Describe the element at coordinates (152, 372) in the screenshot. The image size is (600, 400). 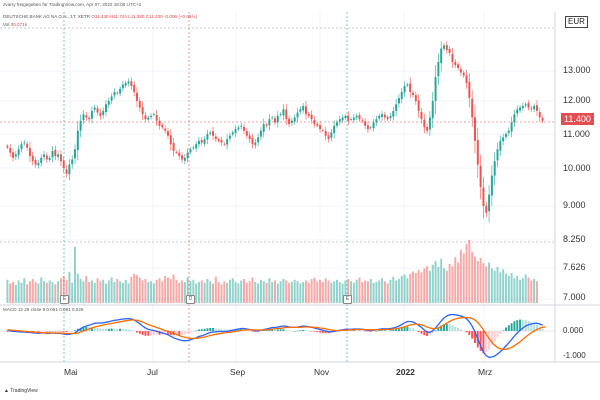
I see `time-tick: Jul` at that location.